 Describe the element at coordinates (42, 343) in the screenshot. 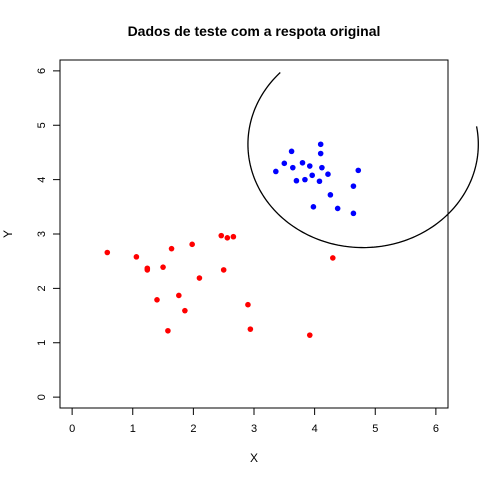

I see `y-tick-label: 1` at that location.